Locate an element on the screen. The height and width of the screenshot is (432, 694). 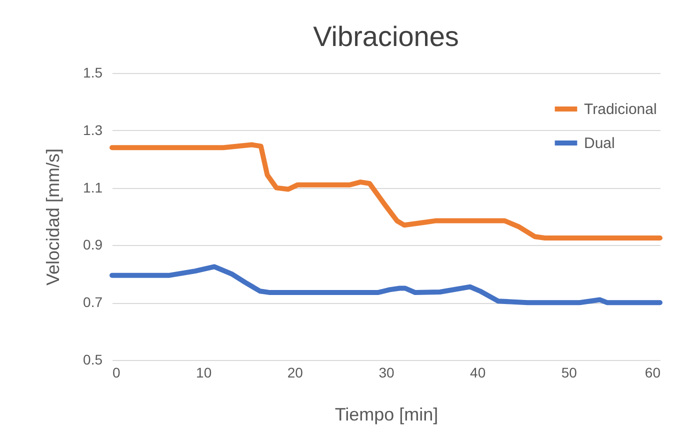
y-tick-label: 0.9 is located at coordinates (93, 244).